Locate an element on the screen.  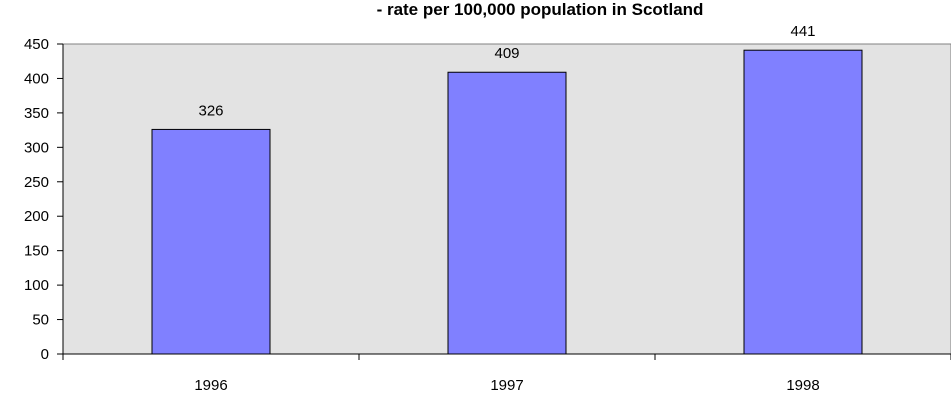
data-label-1996: 326 is located at coordinates (210, 110).